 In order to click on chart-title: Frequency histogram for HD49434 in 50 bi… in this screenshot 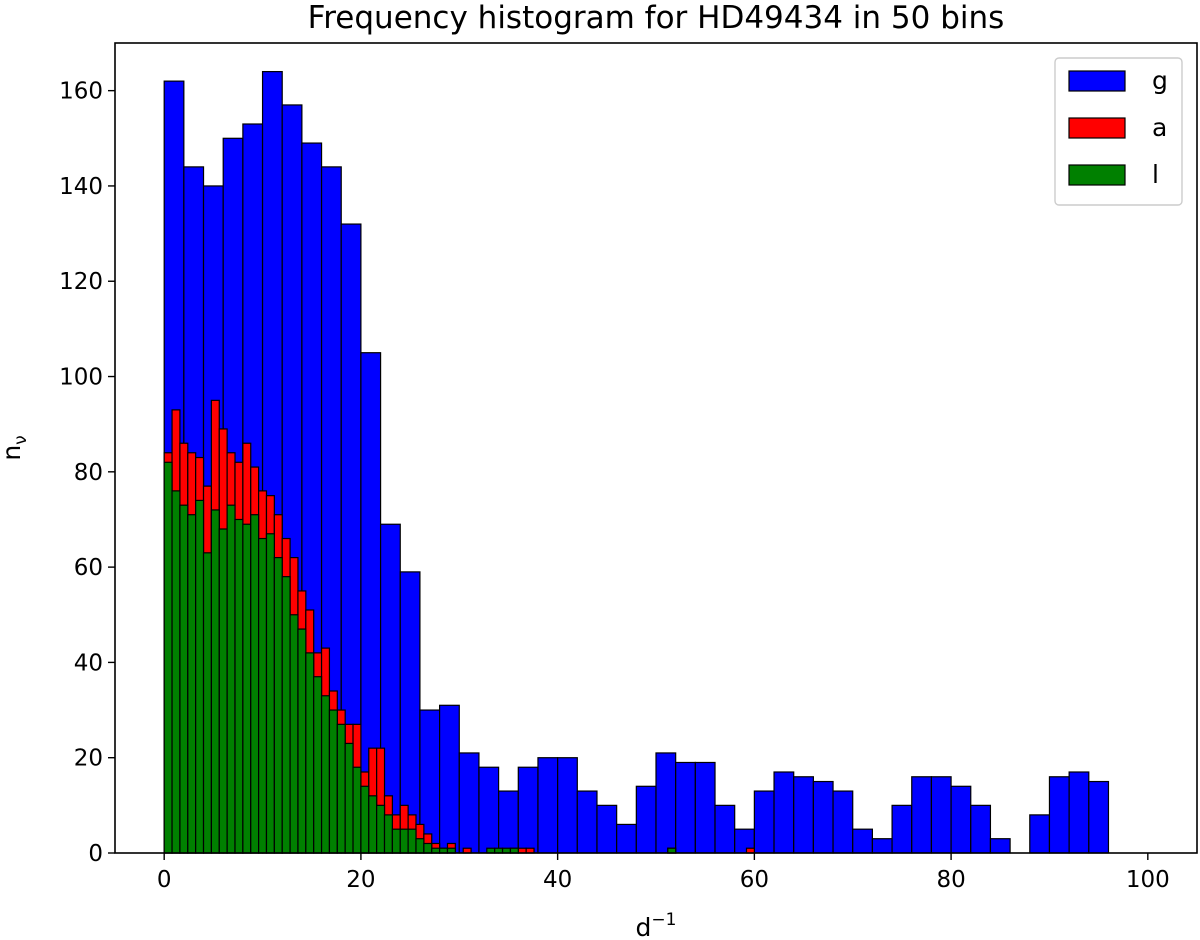, I will do `click(656, 18)`.